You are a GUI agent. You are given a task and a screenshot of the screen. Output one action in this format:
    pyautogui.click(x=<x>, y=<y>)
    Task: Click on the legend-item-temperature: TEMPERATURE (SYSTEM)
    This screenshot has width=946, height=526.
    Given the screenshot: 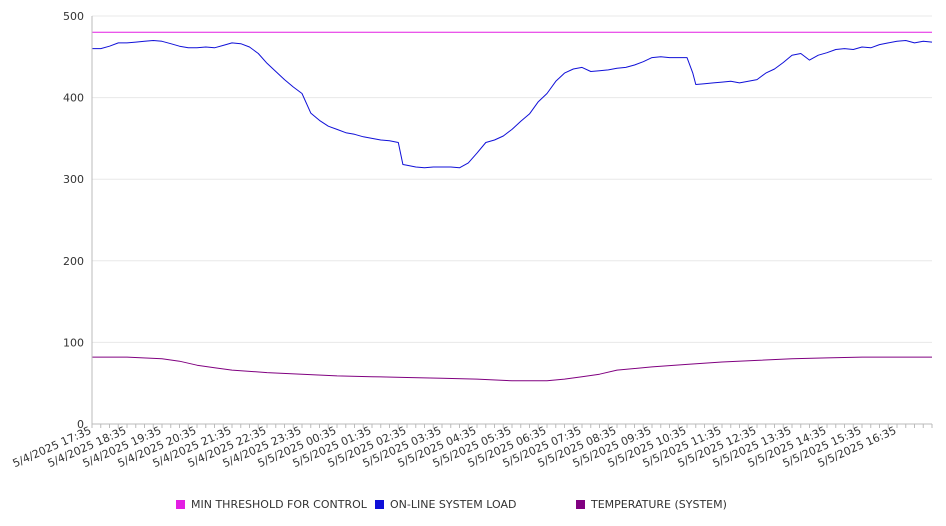 What is the action you would take?
    pyautogui.click(x=651, y=504)
    